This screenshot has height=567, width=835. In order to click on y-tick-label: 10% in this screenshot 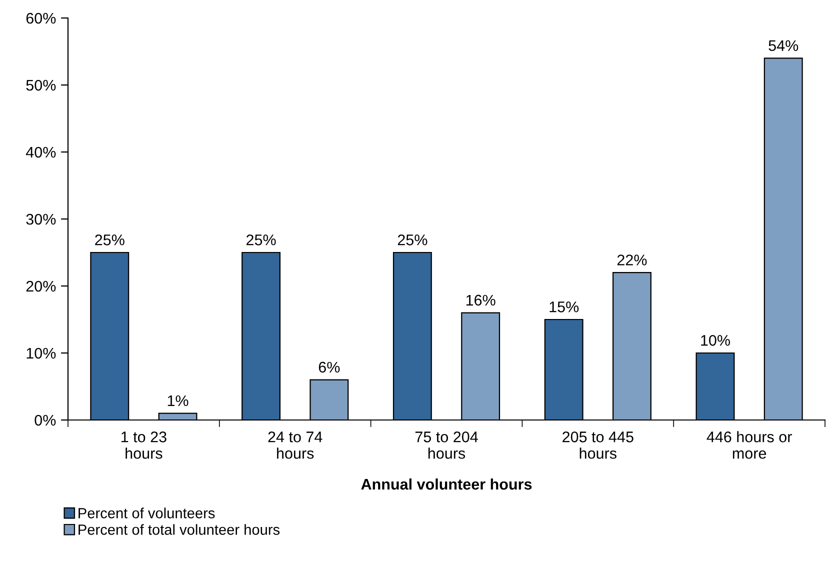, I will do `click(41, 353)`.